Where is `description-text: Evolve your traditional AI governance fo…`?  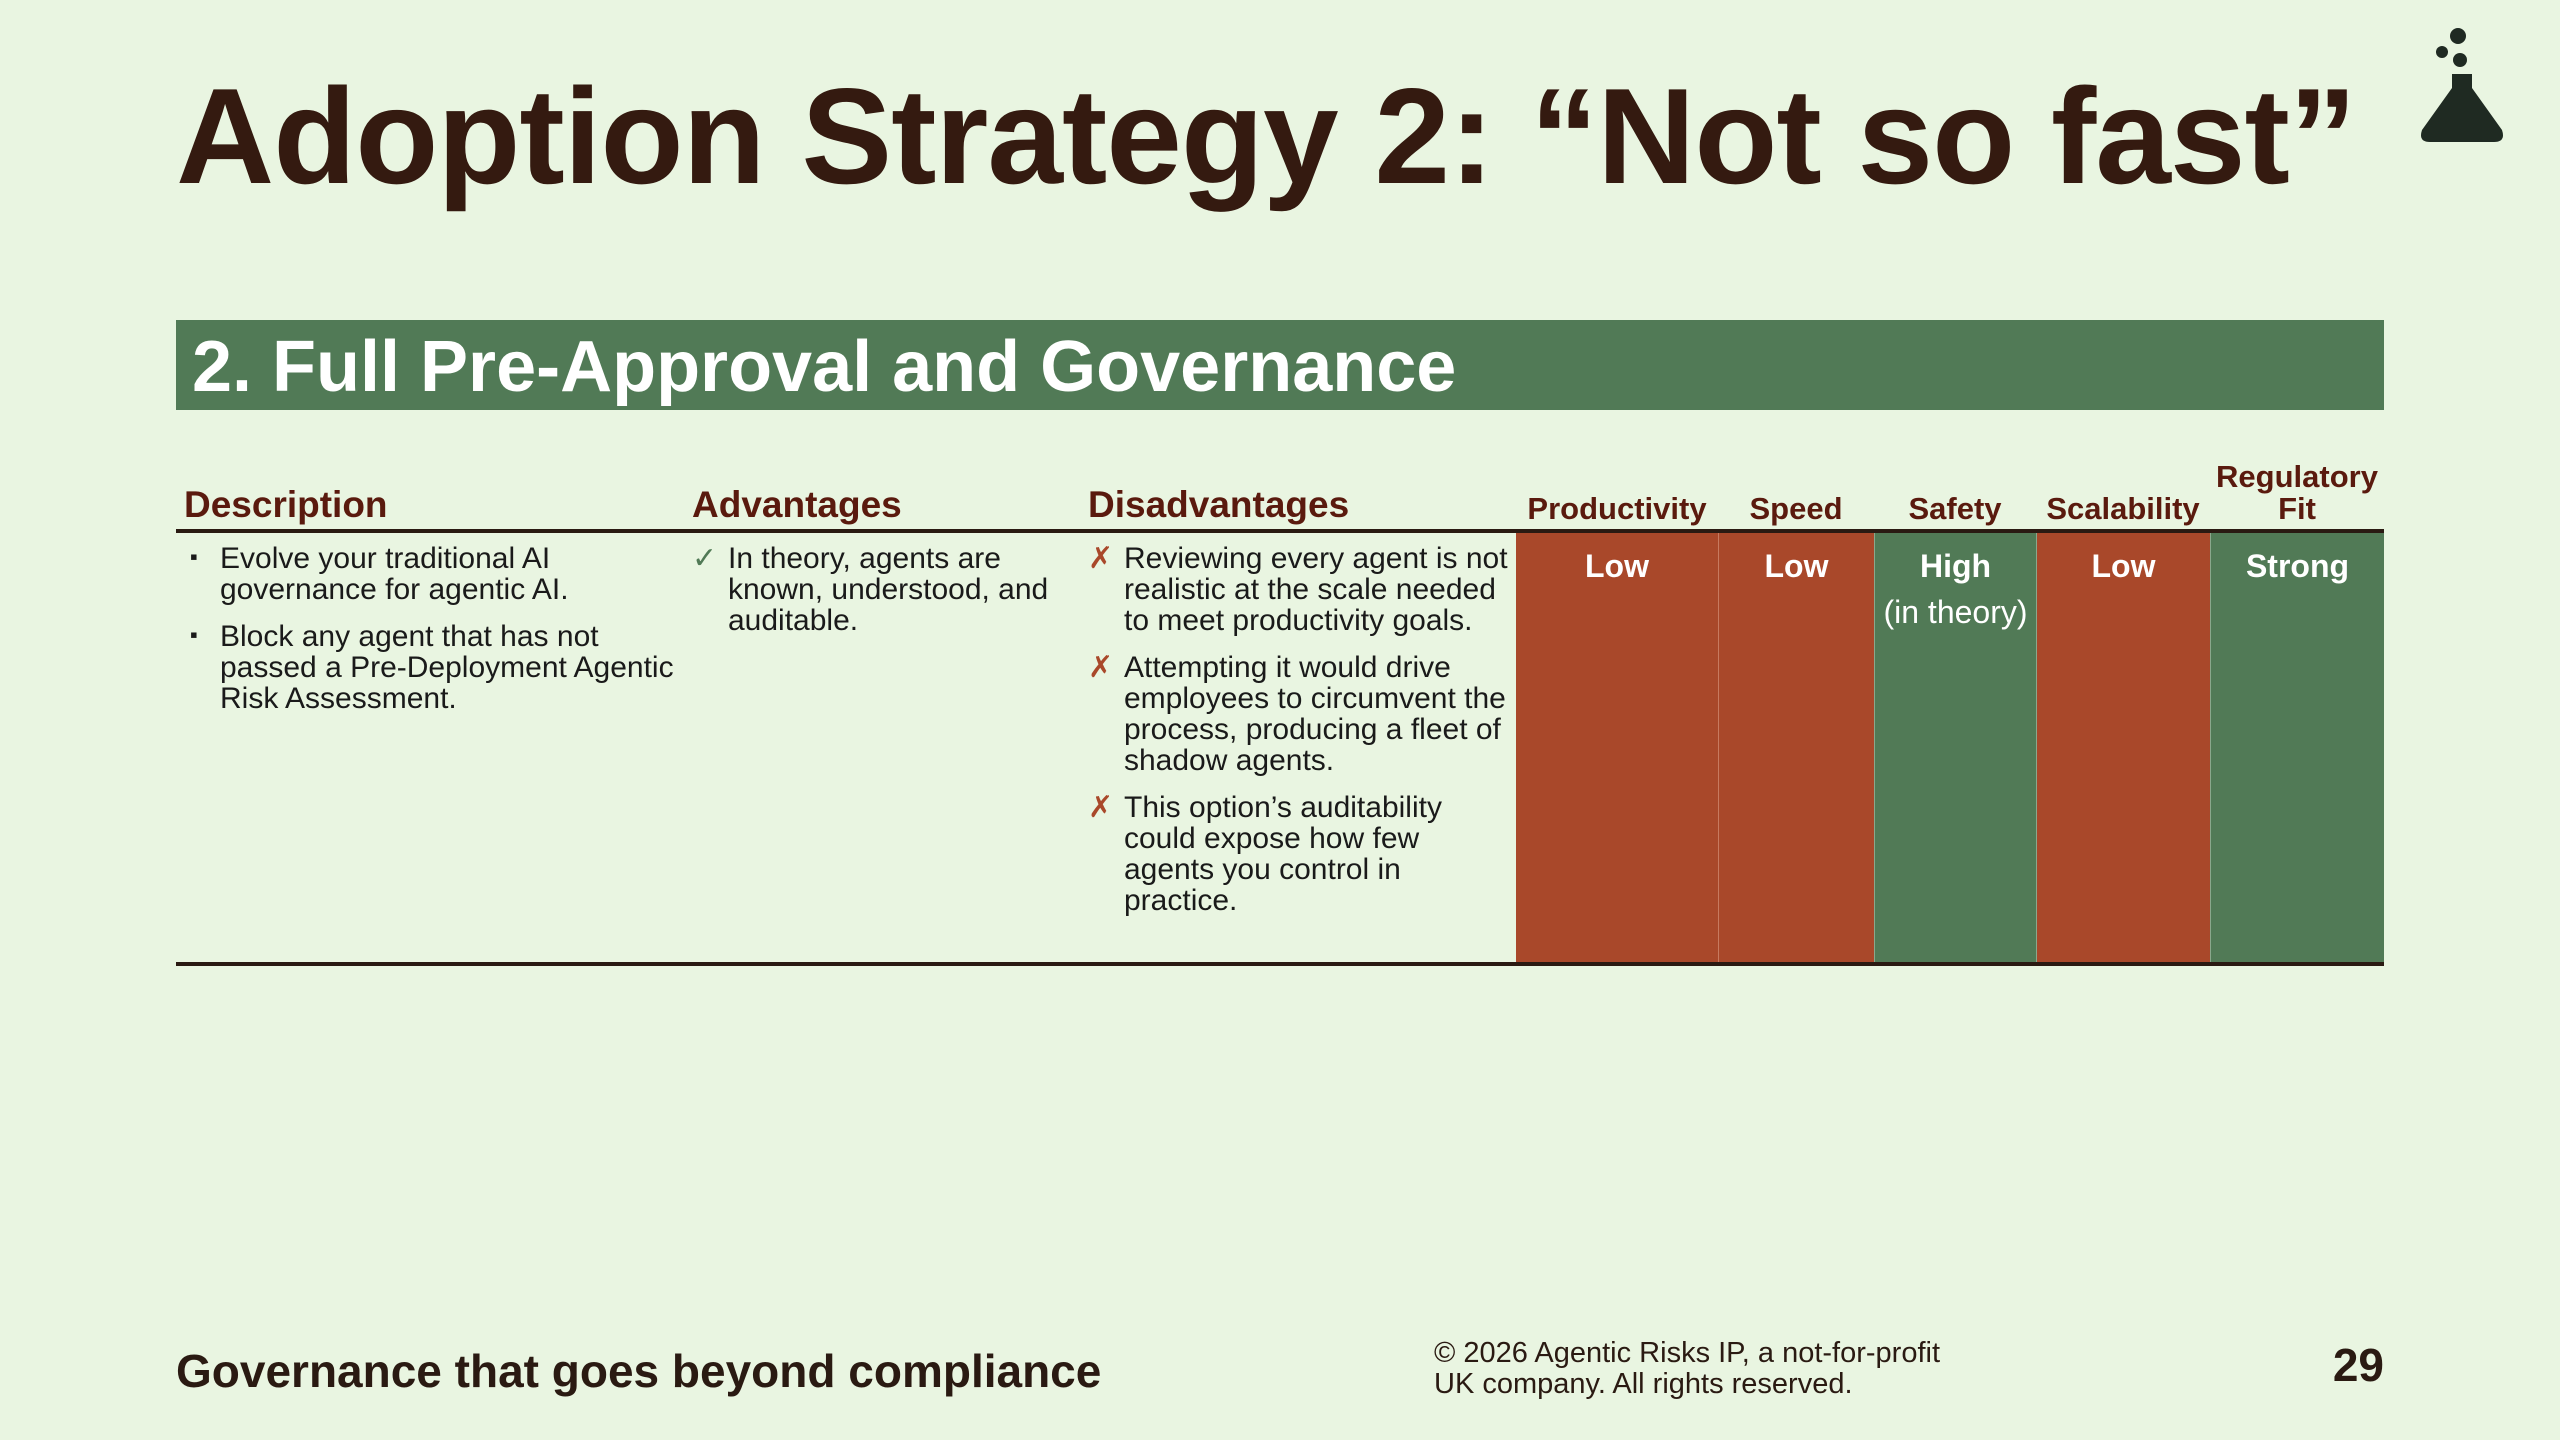 description-text: Evolve your traditional AI governance fo… is located at coordinates (394, 574).